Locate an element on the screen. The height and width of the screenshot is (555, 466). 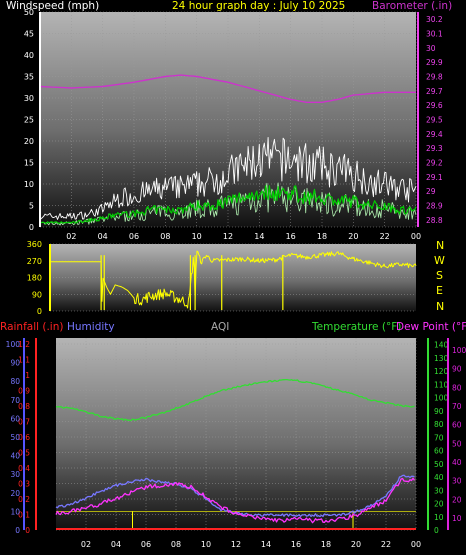
dewpoint-tick-label: 50 is located at coordinates (457, 443).